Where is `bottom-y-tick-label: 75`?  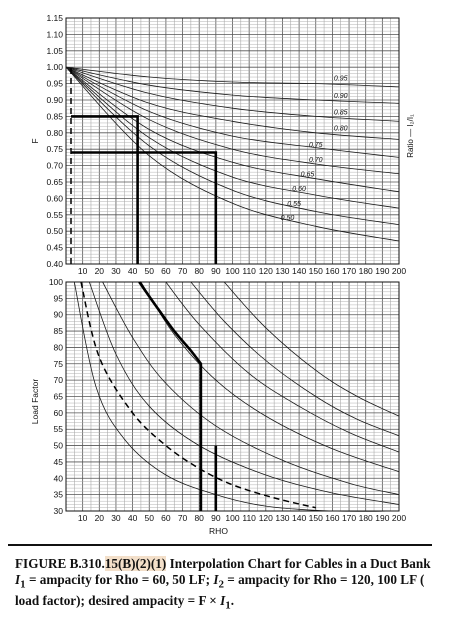
bottom-y-tick-label: 75 is located at coordinates (59, 364).